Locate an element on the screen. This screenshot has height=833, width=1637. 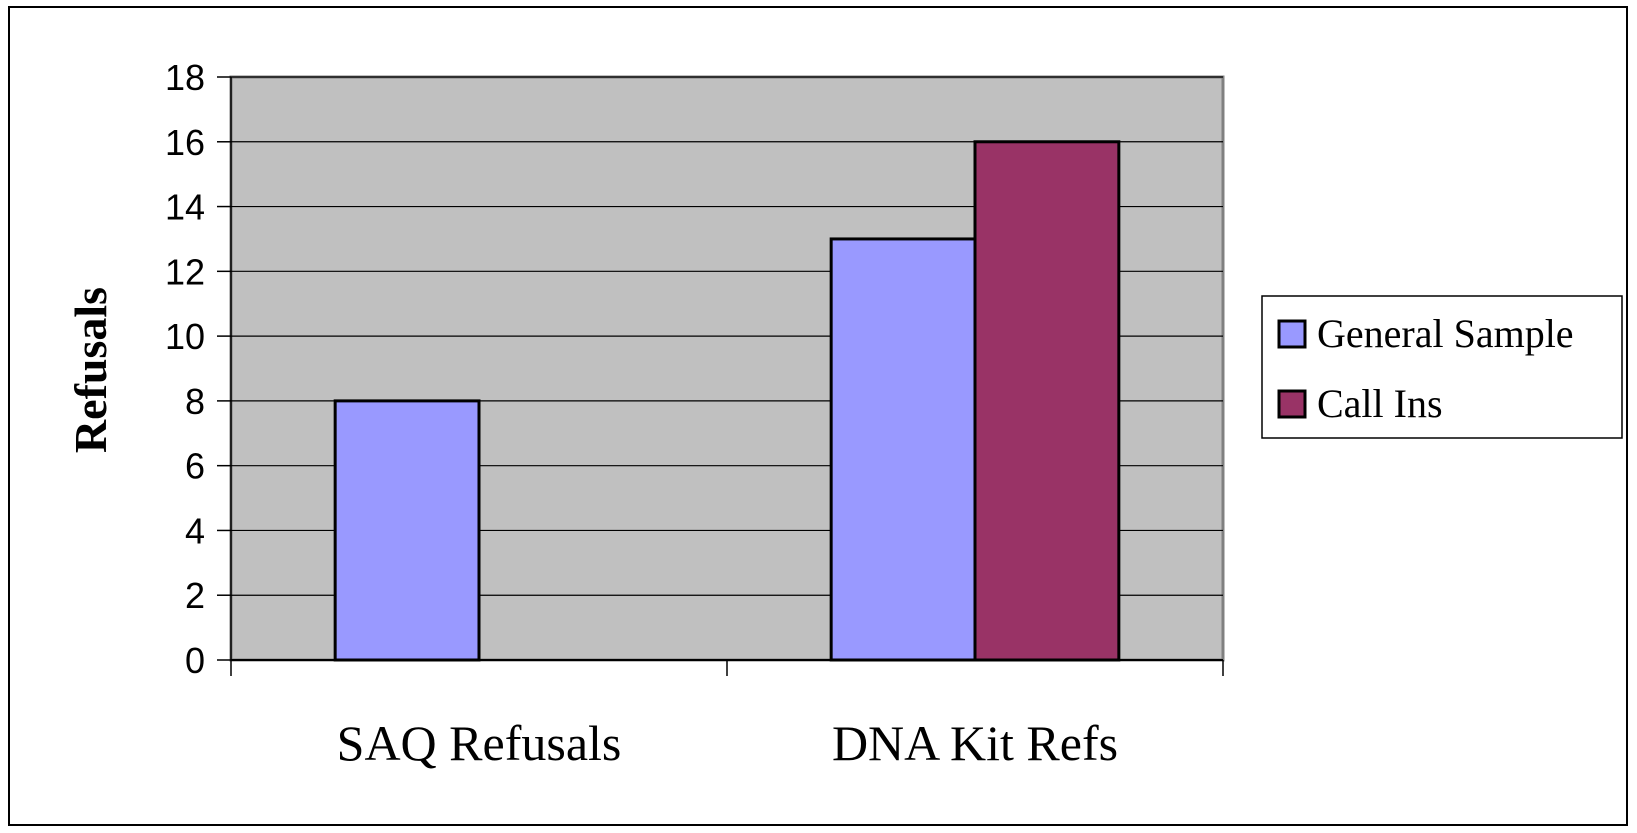
y-tick-label: 16 is located at coordinates (185, 142).